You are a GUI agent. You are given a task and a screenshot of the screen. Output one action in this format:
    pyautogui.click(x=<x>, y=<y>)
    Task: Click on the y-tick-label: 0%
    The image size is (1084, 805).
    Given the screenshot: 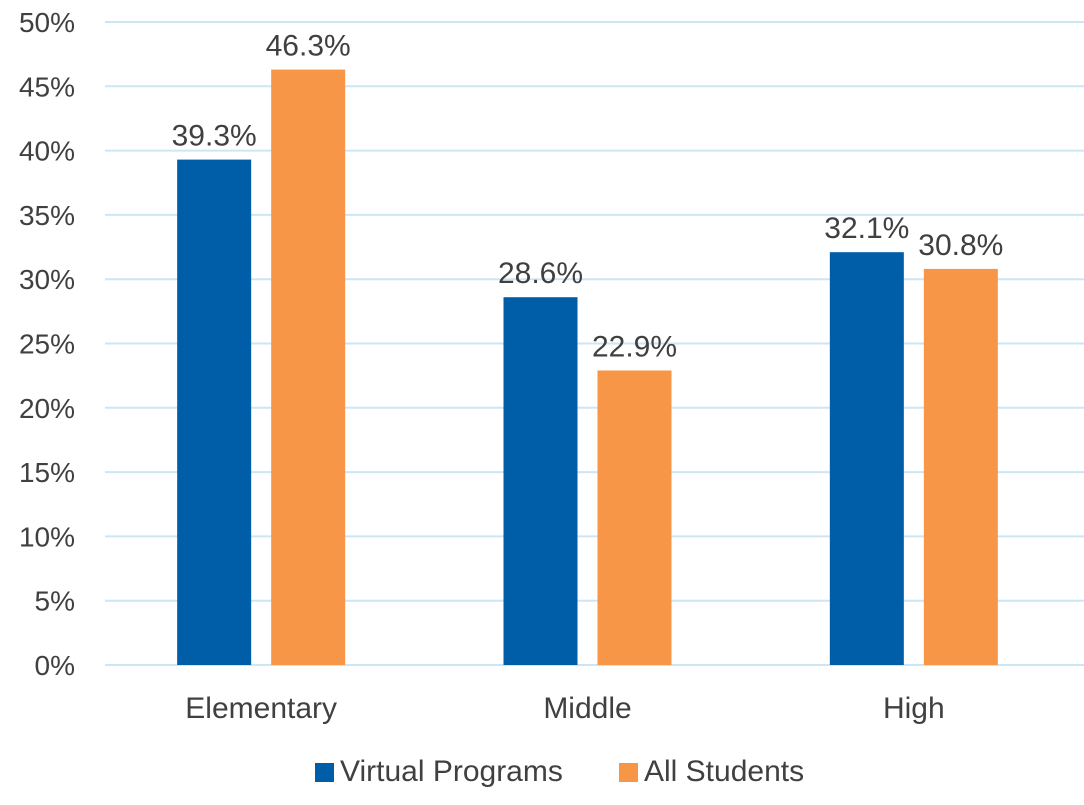 What is the action you would take?
    pyautogui.click(x=55, y=665)
    